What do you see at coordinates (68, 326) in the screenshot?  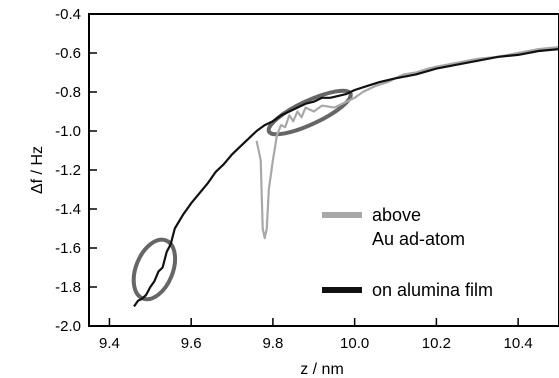 I see `y-tick-label: -2.0` at bounding box center [68, 326].